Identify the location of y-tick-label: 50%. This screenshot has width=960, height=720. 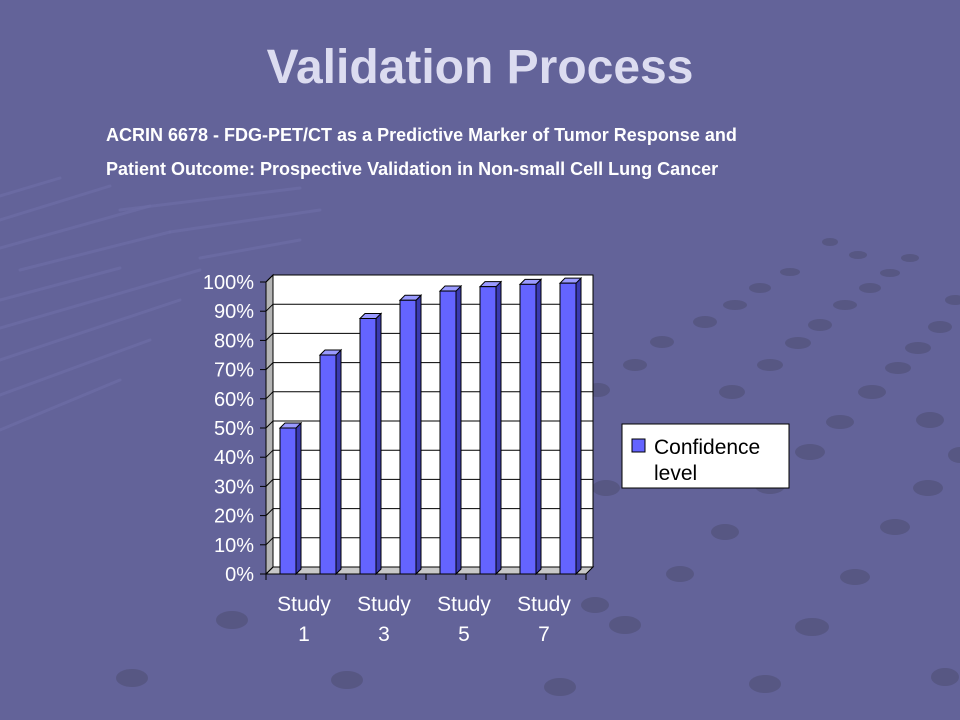
(234, 429).